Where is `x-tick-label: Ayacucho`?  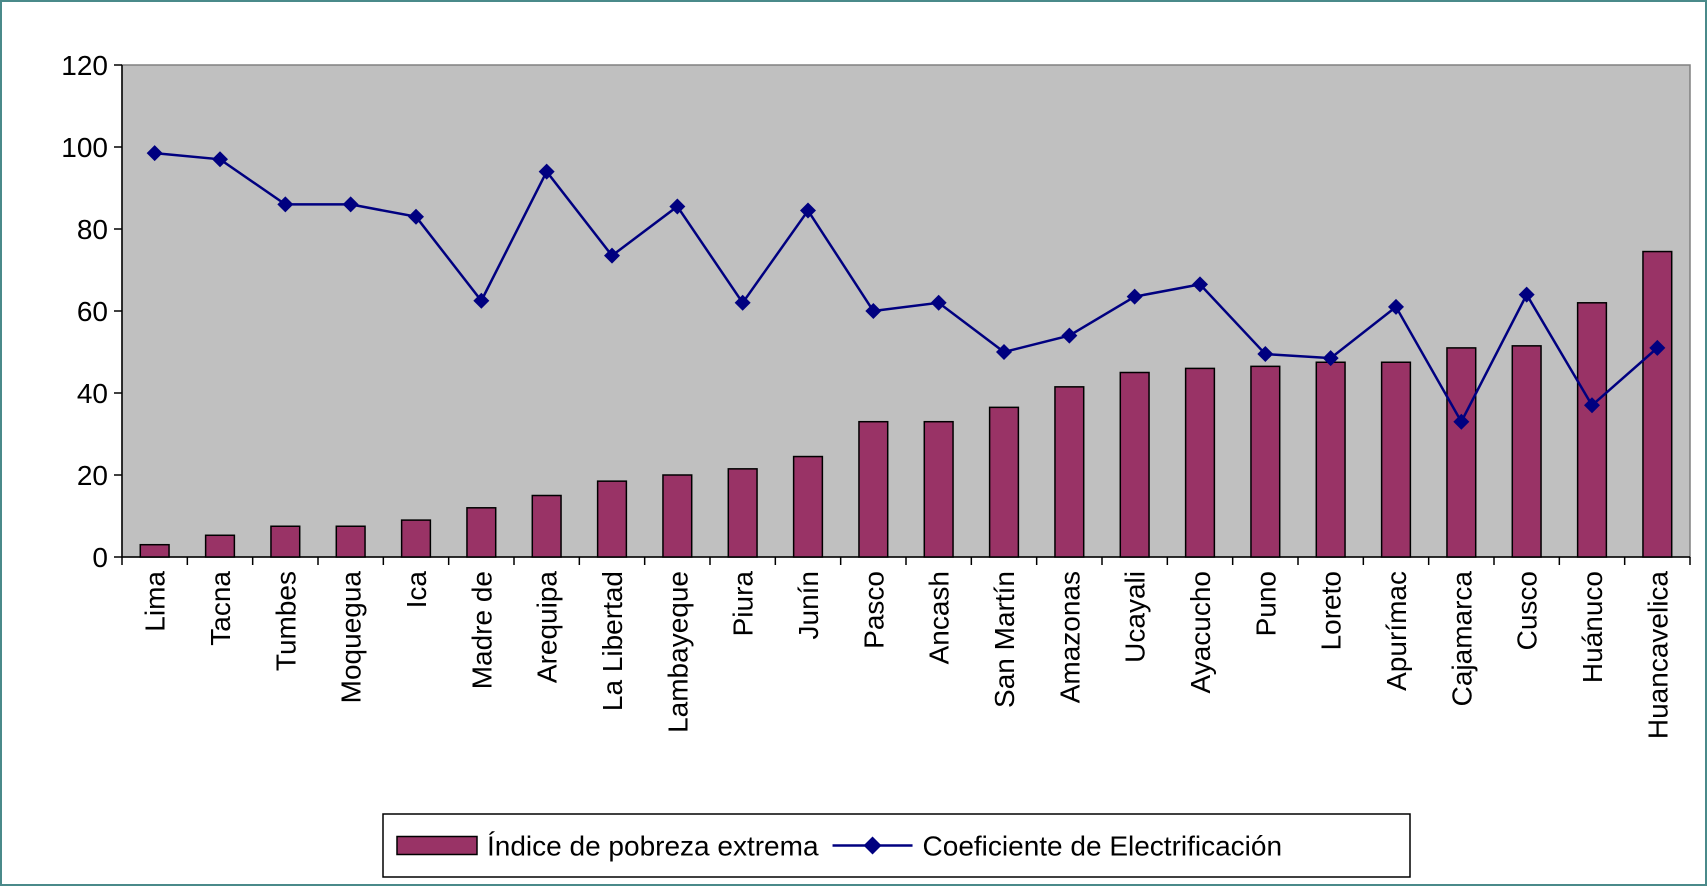
x-tick-label: Ayacucho is located at coordinates (1200, 632).